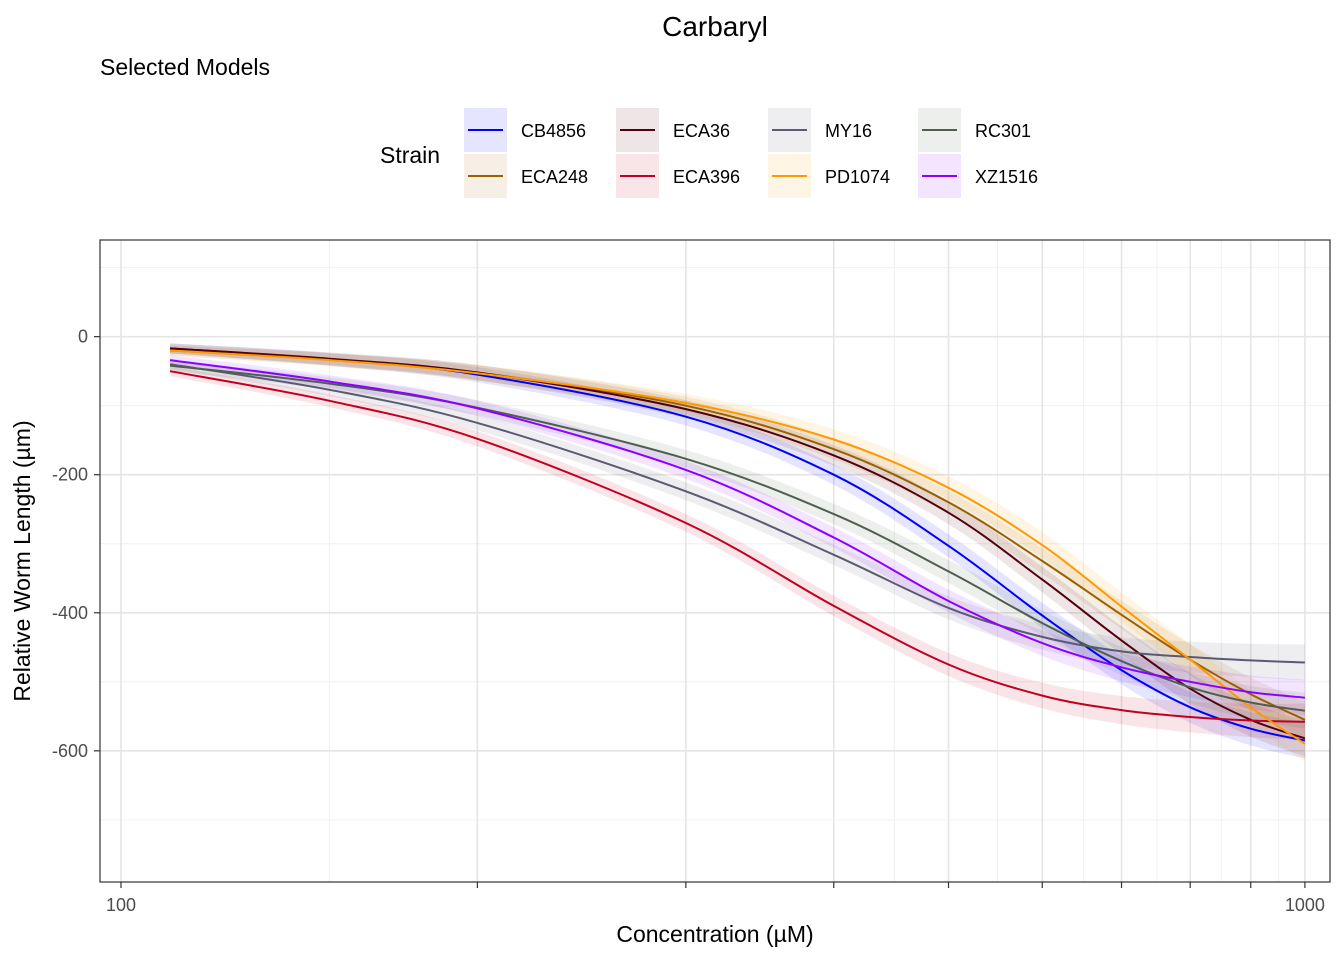  I want to click on legend-item-pd1074: PD1074, so click(829, 176).